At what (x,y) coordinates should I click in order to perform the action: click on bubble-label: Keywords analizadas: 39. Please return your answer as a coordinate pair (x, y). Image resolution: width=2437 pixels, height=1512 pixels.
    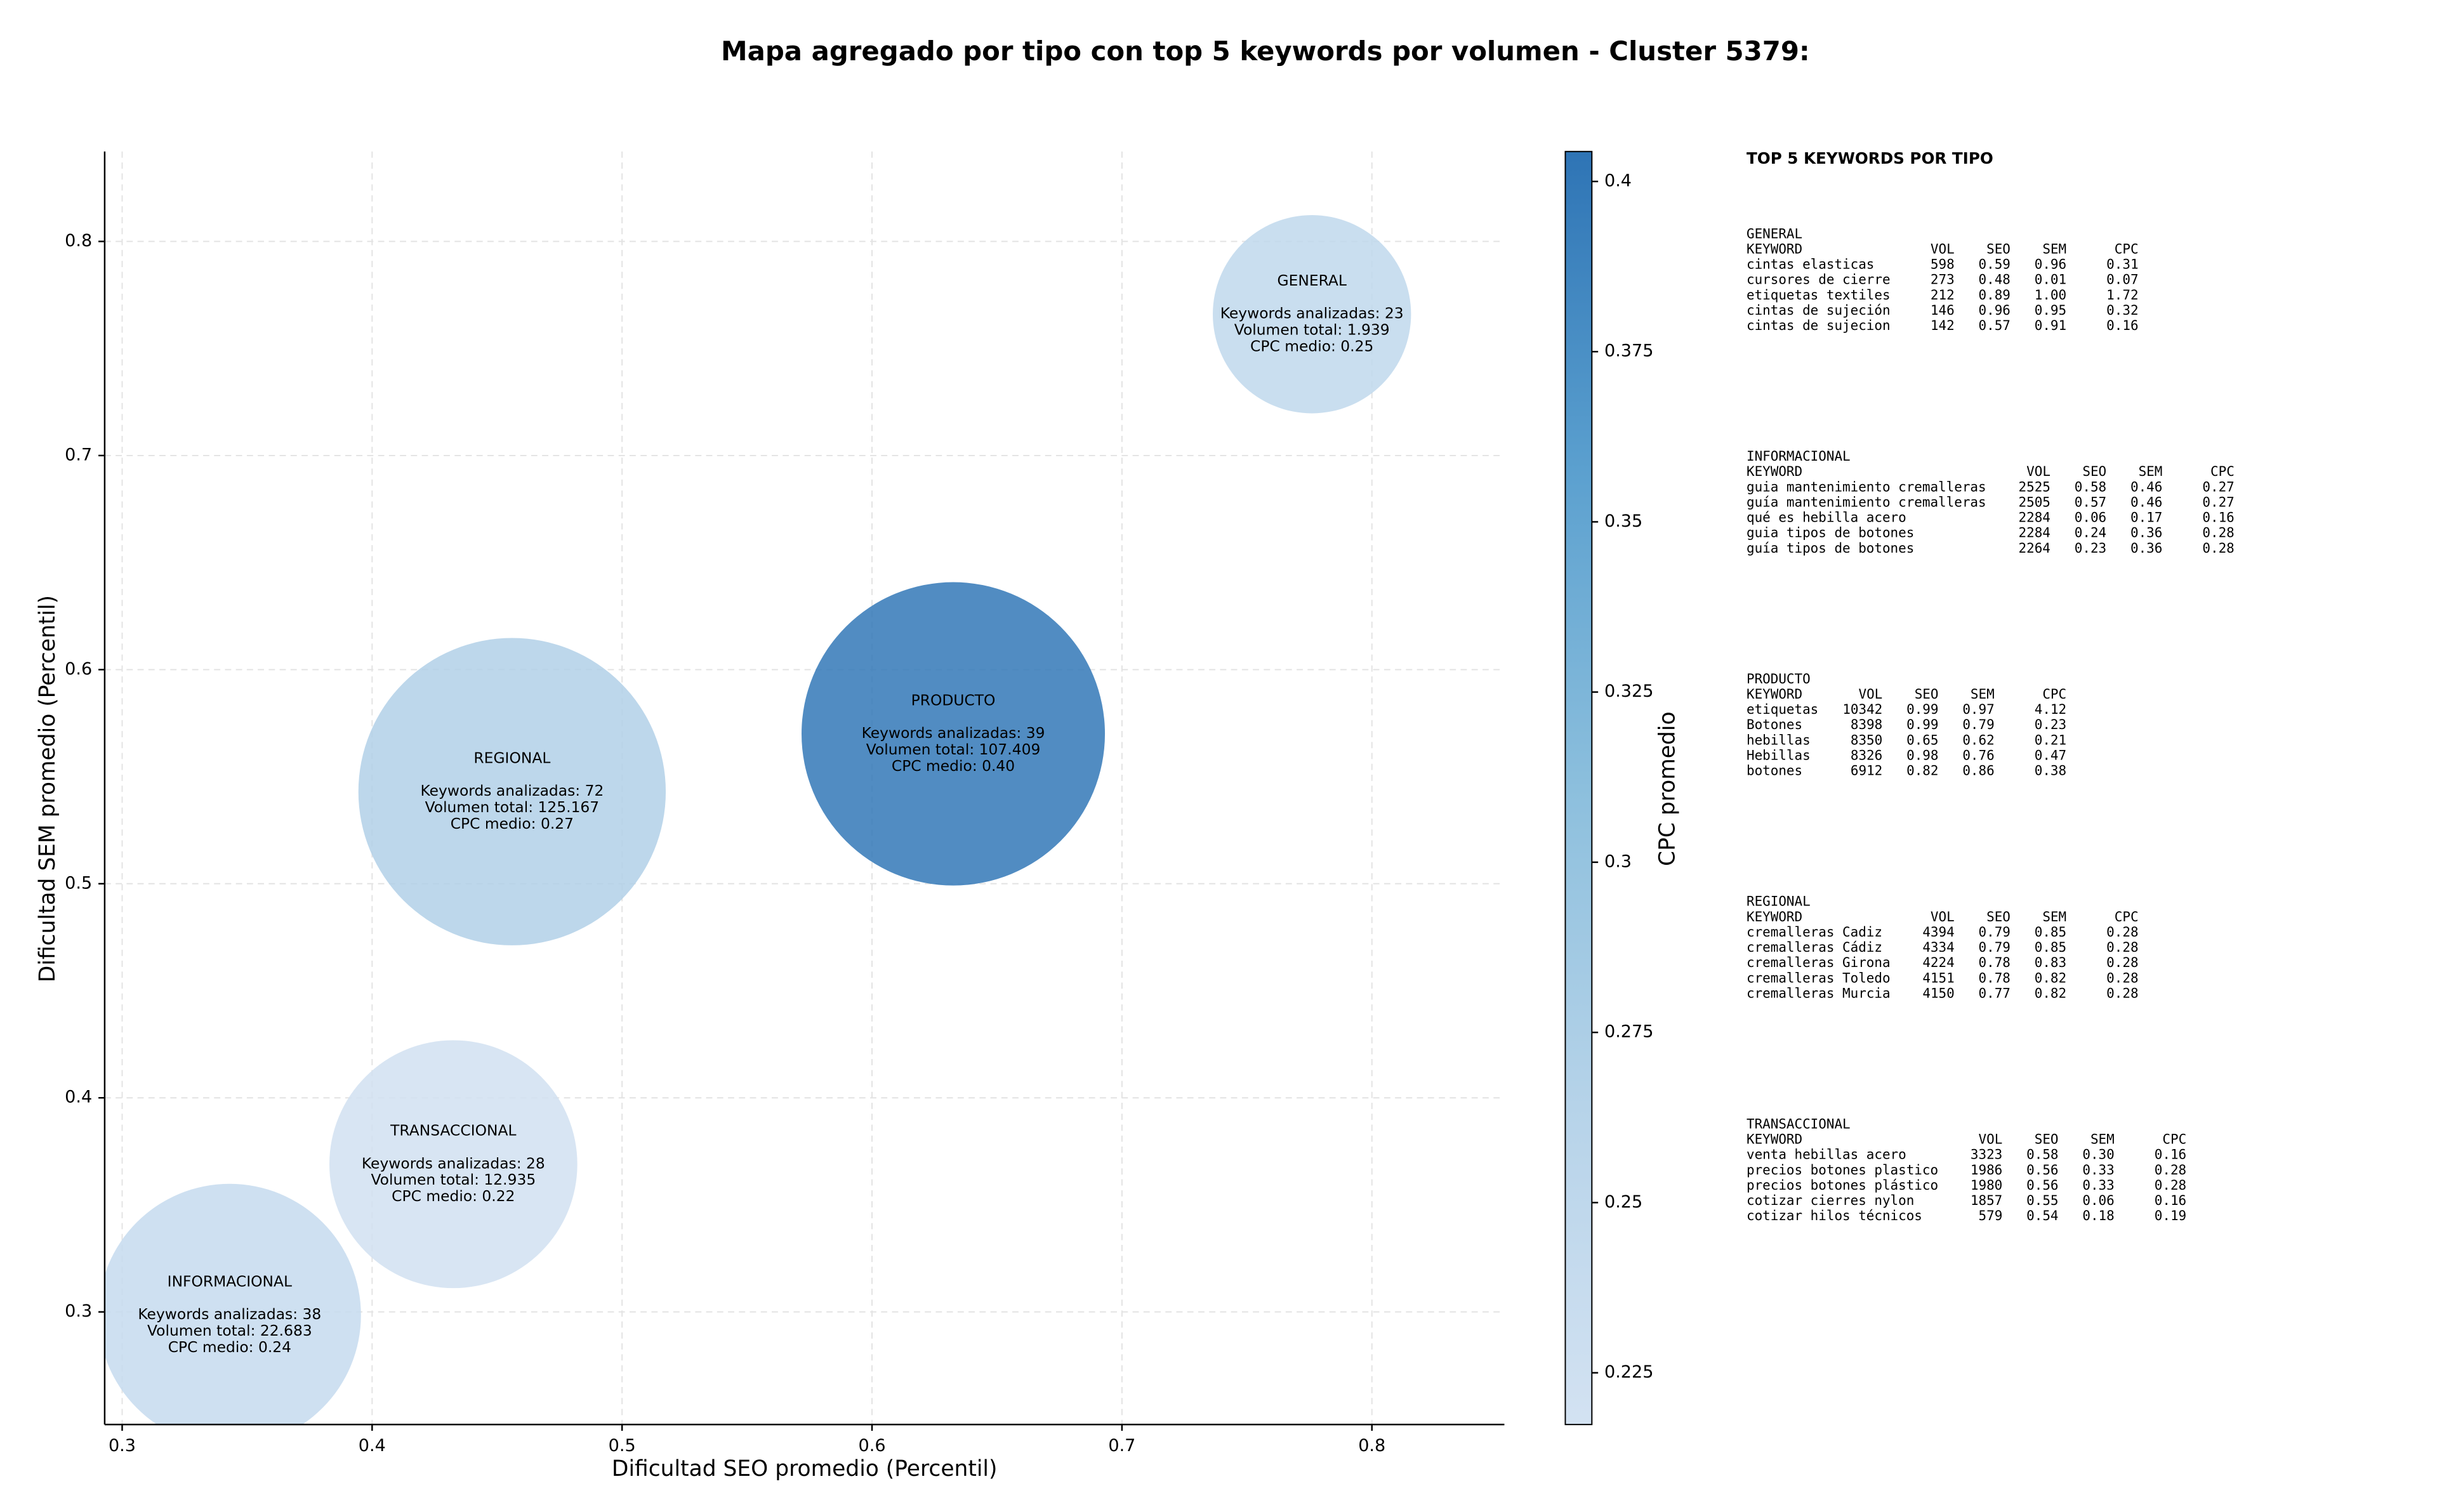
    Looking at the image, I should click on (953, 733).